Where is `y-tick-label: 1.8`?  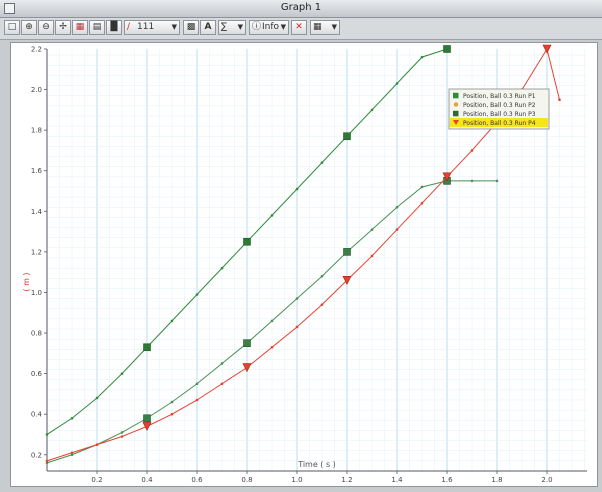 y-tick-label: 1.8 is located at coordinates (36, 131).